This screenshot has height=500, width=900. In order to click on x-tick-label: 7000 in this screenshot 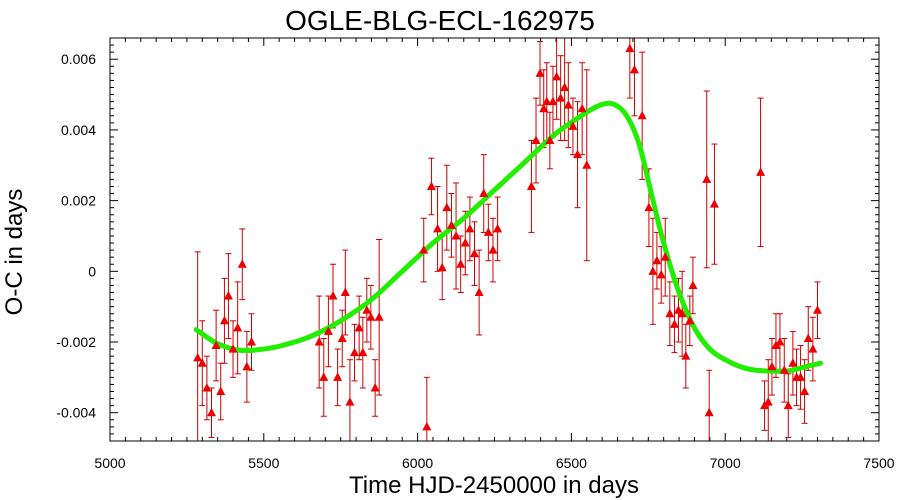, I will do `click(725, 463)`.